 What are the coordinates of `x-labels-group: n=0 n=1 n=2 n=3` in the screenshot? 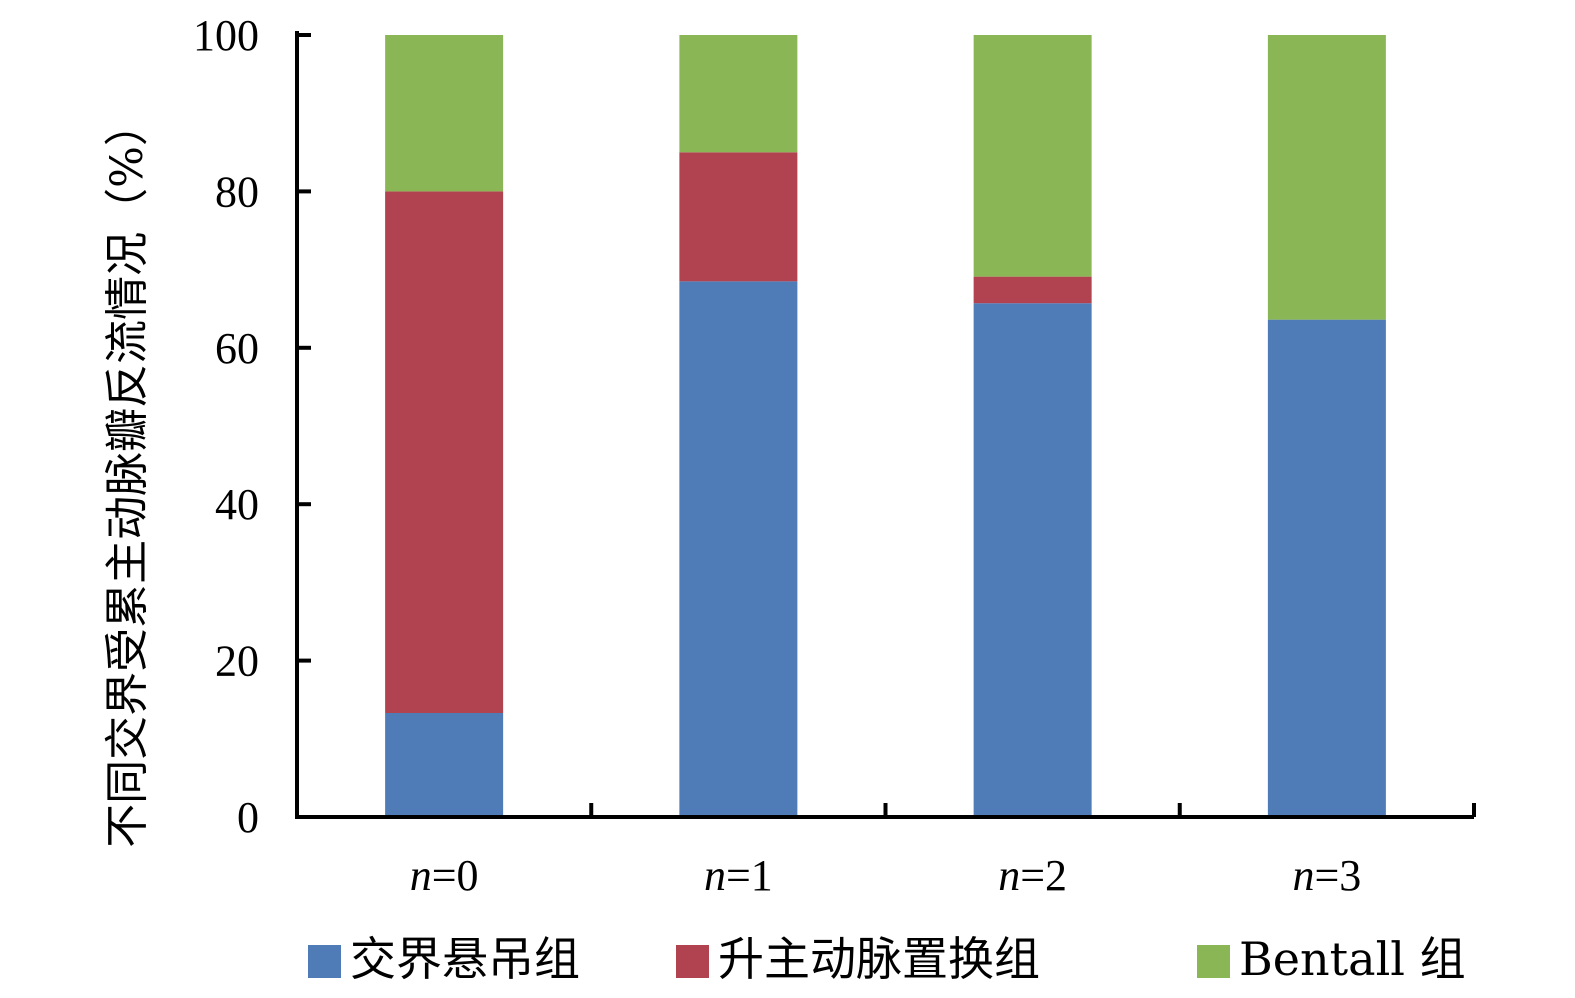 It's located at (886, 875).